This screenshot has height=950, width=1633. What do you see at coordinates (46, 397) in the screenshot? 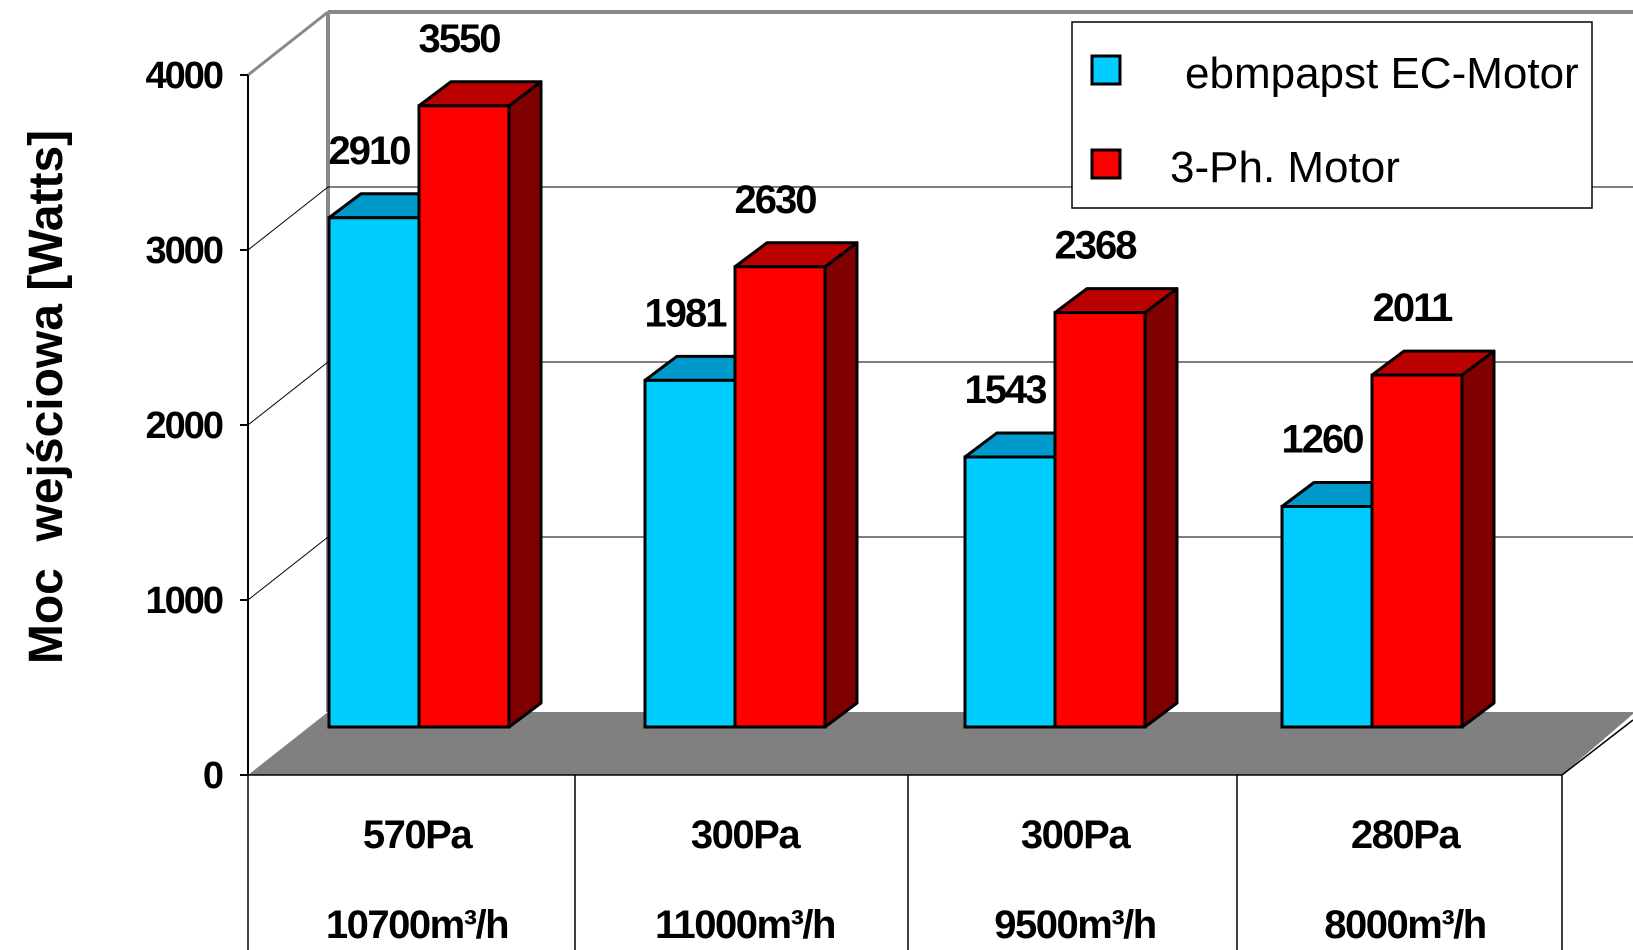
I see `y-axis-title: Moc wejściowa [Watts]` at bounding box center [46, 397].